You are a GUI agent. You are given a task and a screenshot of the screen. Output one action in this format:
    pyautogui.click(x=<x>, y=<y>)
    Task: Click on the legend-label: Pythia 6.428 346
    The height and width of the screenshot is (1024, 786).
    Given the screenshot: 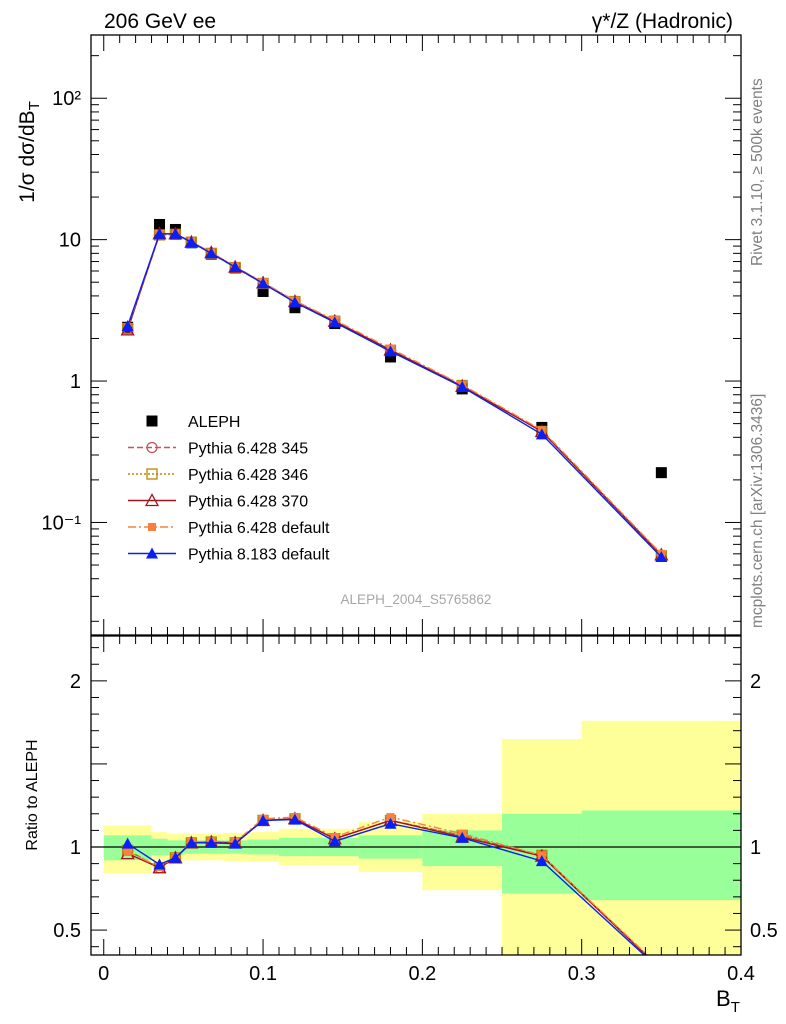 What is the action you would take?
    pyautogui.click(x=248, y=475)
    